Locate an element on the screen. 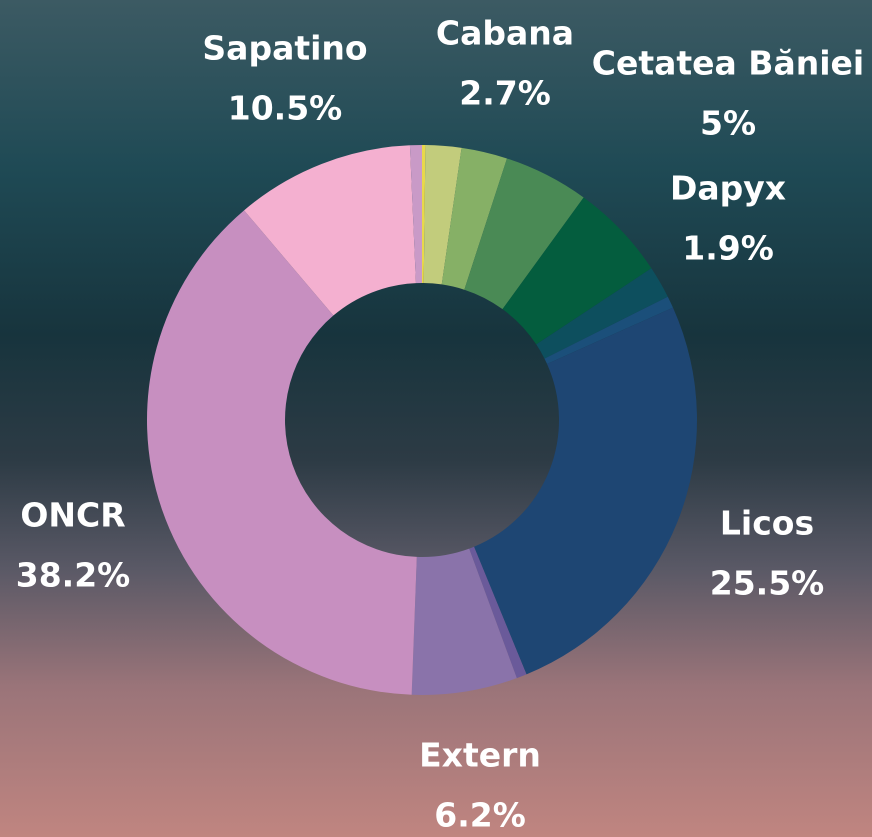 The width and height of the screenshot is (872, 837). slice-label: Licos is located at coordinates (767, 523).